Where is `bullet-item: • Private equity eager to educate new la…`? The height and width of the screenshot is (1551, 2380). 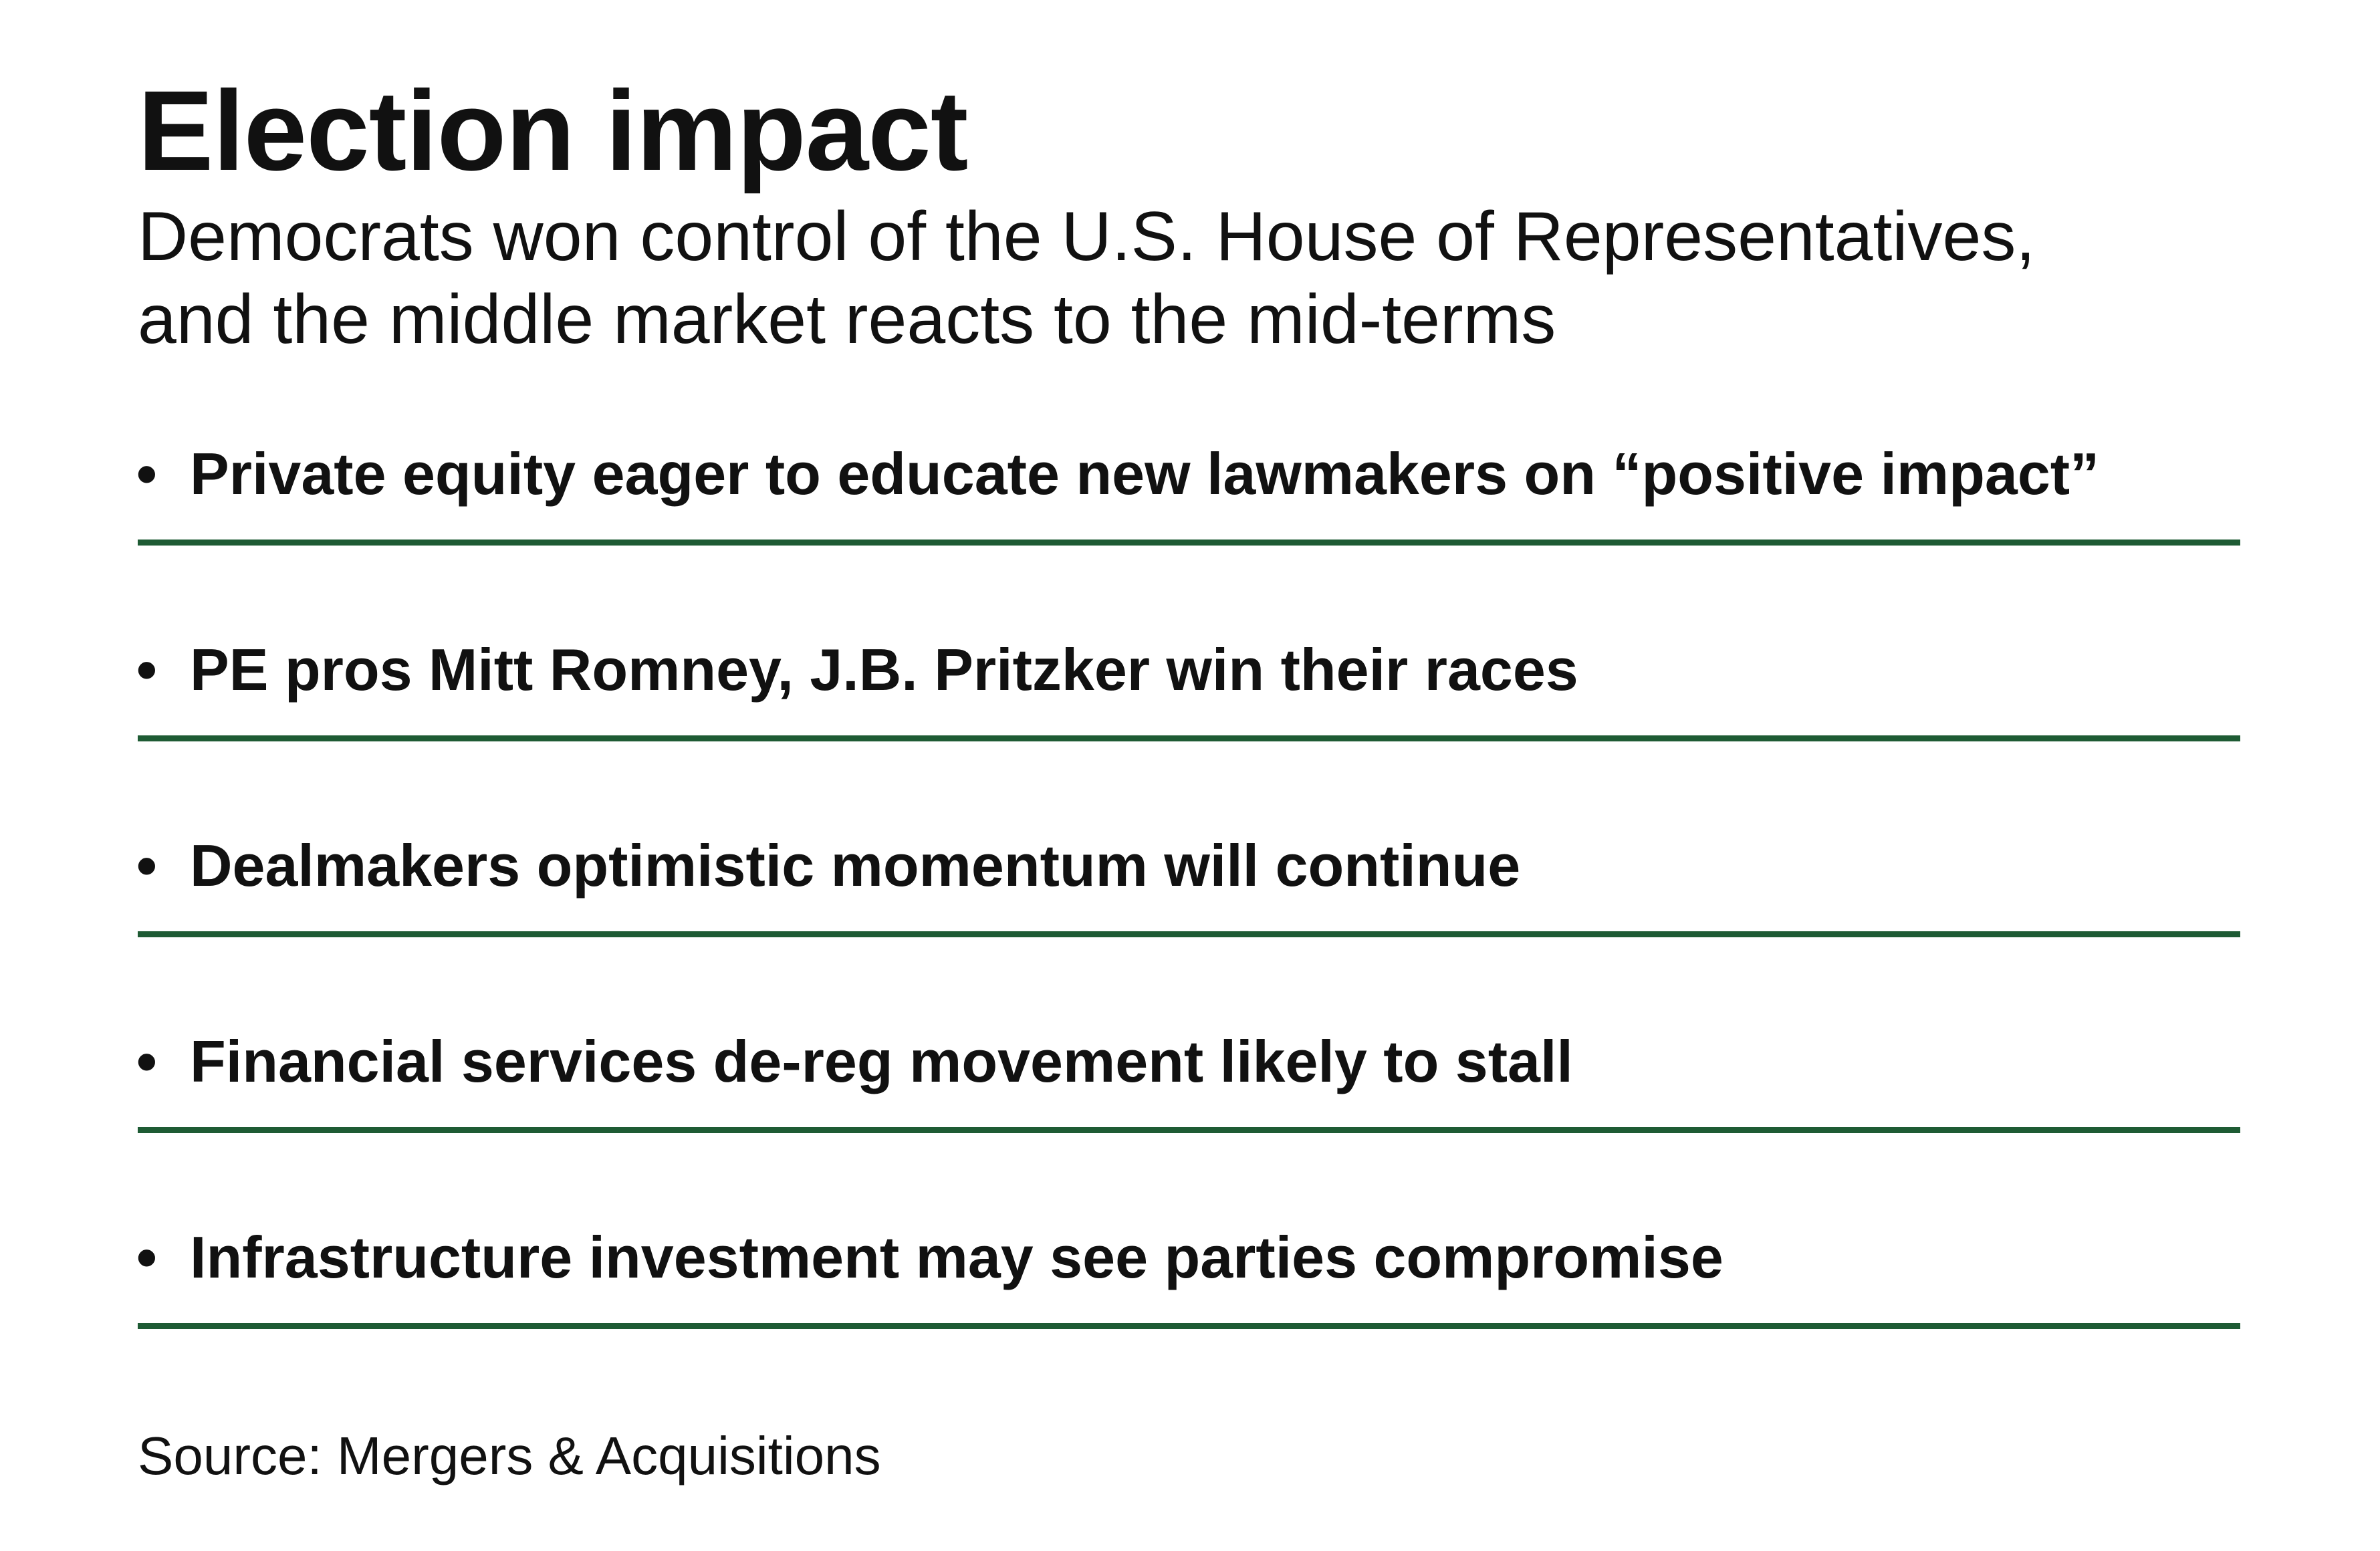 bullet-item: • Private equity eager to educate new la… is located at coordinates (1188, 536).